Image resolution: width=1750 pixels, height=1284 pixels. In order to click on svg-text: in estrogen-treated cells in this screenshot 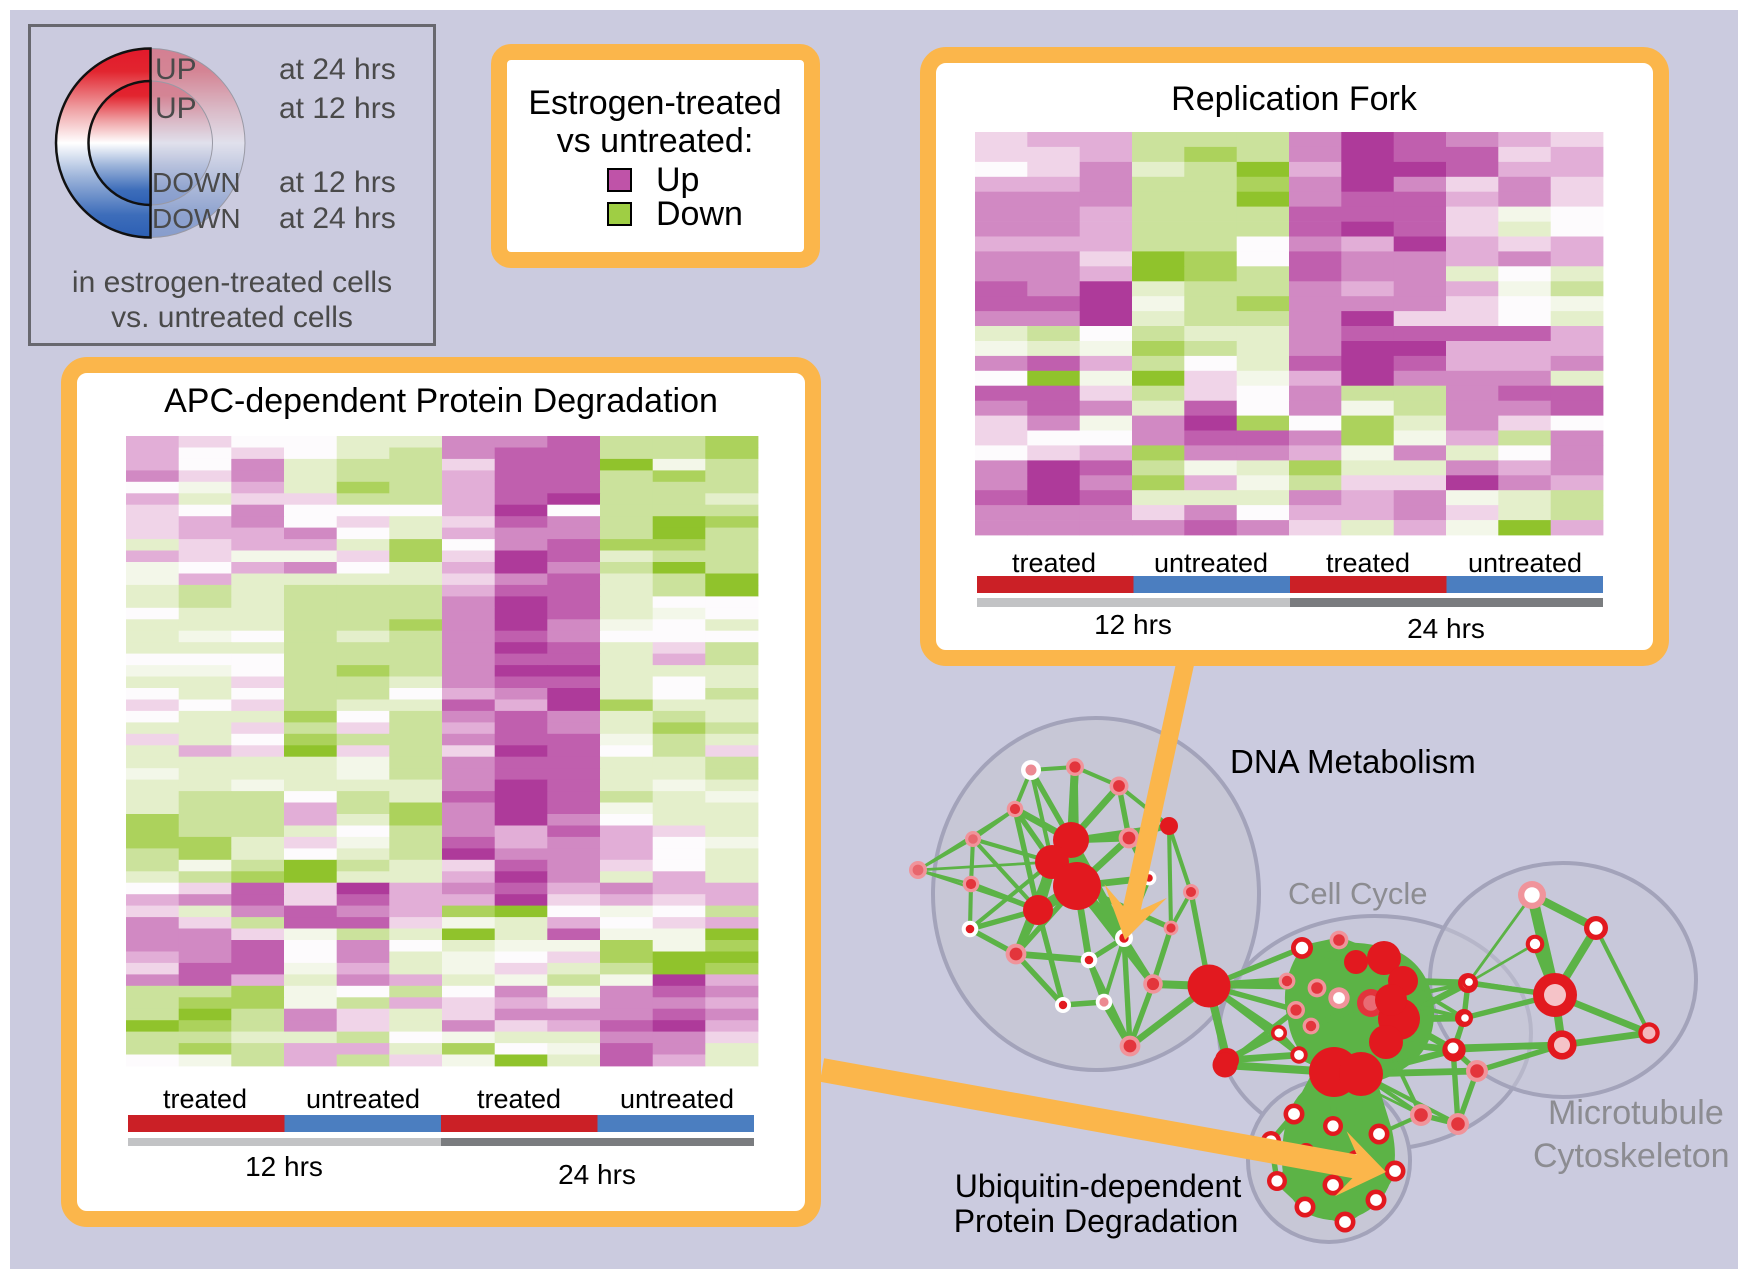, I will do `click(232, 282)`.